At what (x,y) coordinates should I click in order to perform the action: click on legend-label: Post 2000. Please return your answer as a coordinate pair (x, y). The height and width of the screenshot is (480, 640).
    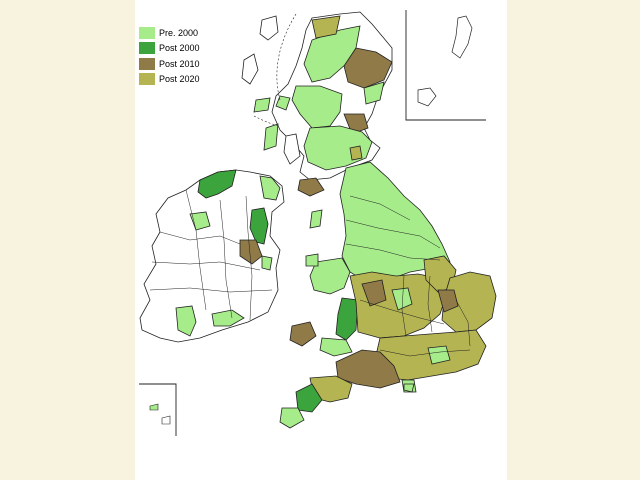
    Looking at the image, I should click on (179, 48).